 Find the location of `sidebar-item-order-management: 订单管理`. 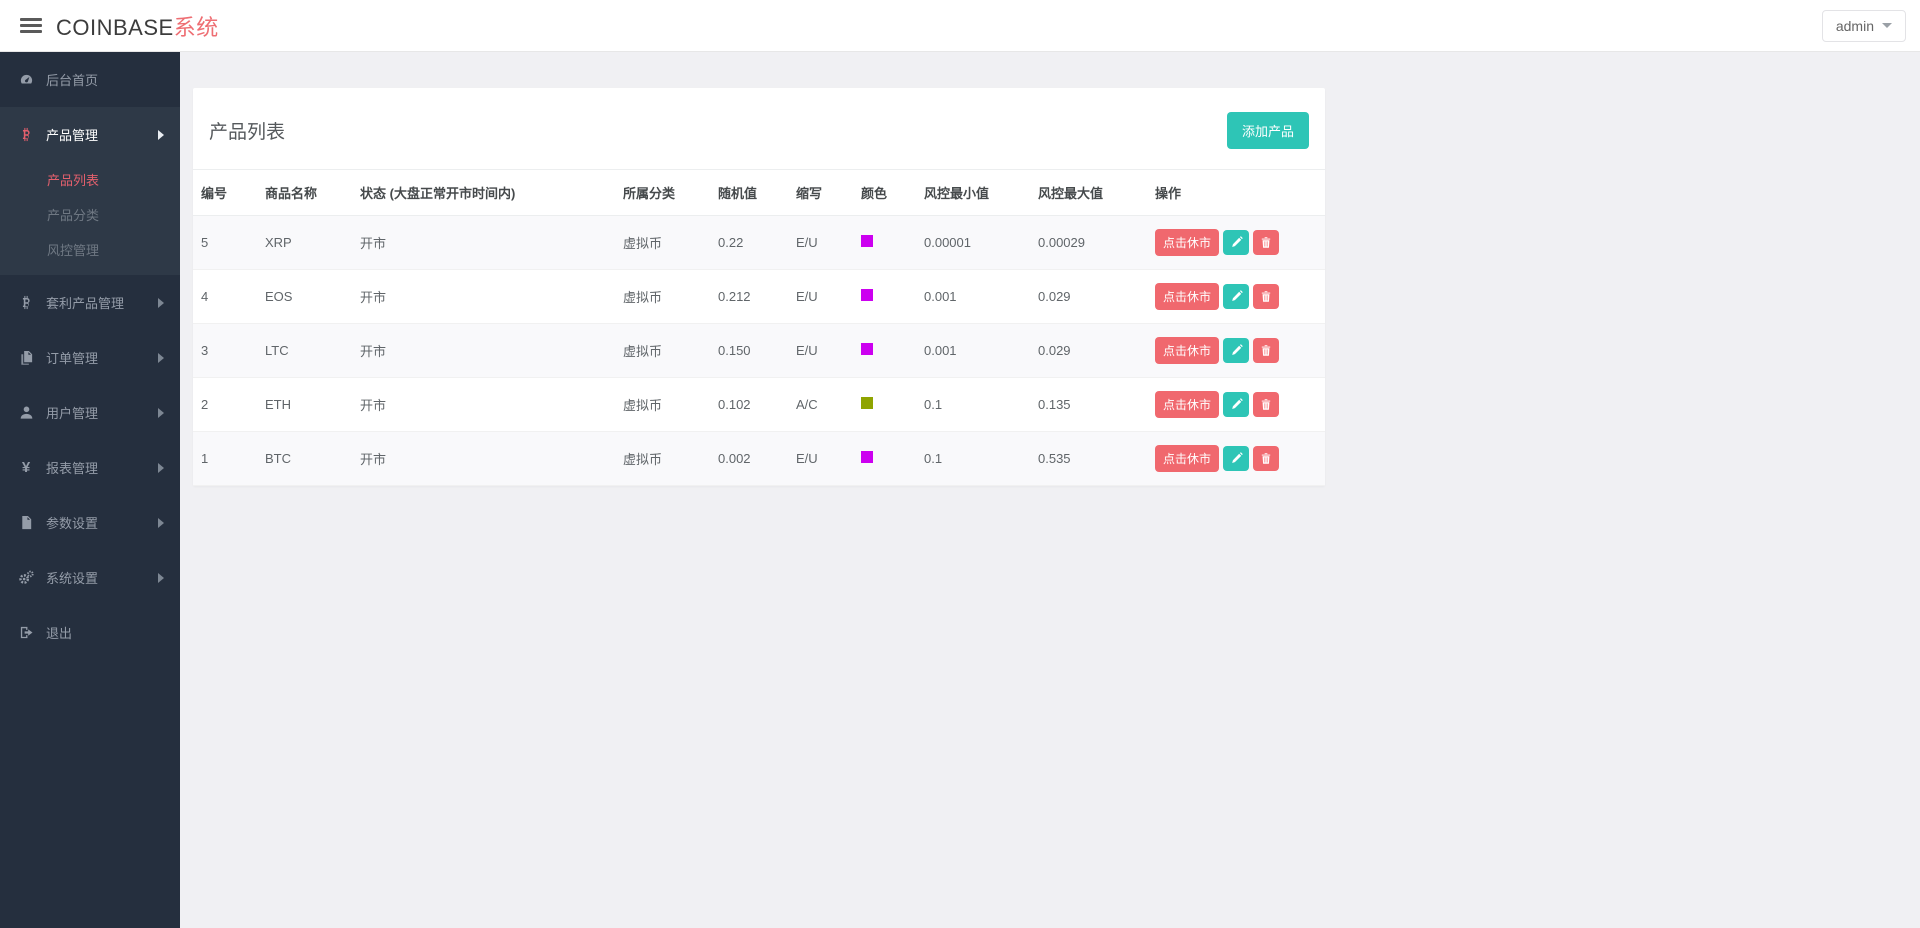

sidebar-item-order-management: 订单管理 is located at coordinates (90, 357).